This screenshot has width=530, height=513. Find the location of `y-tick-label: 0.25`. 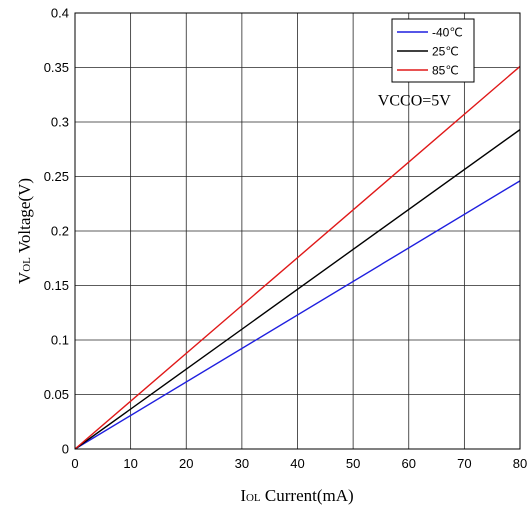

y-tick-label: 0.25 is located at coordinates (56, 176).